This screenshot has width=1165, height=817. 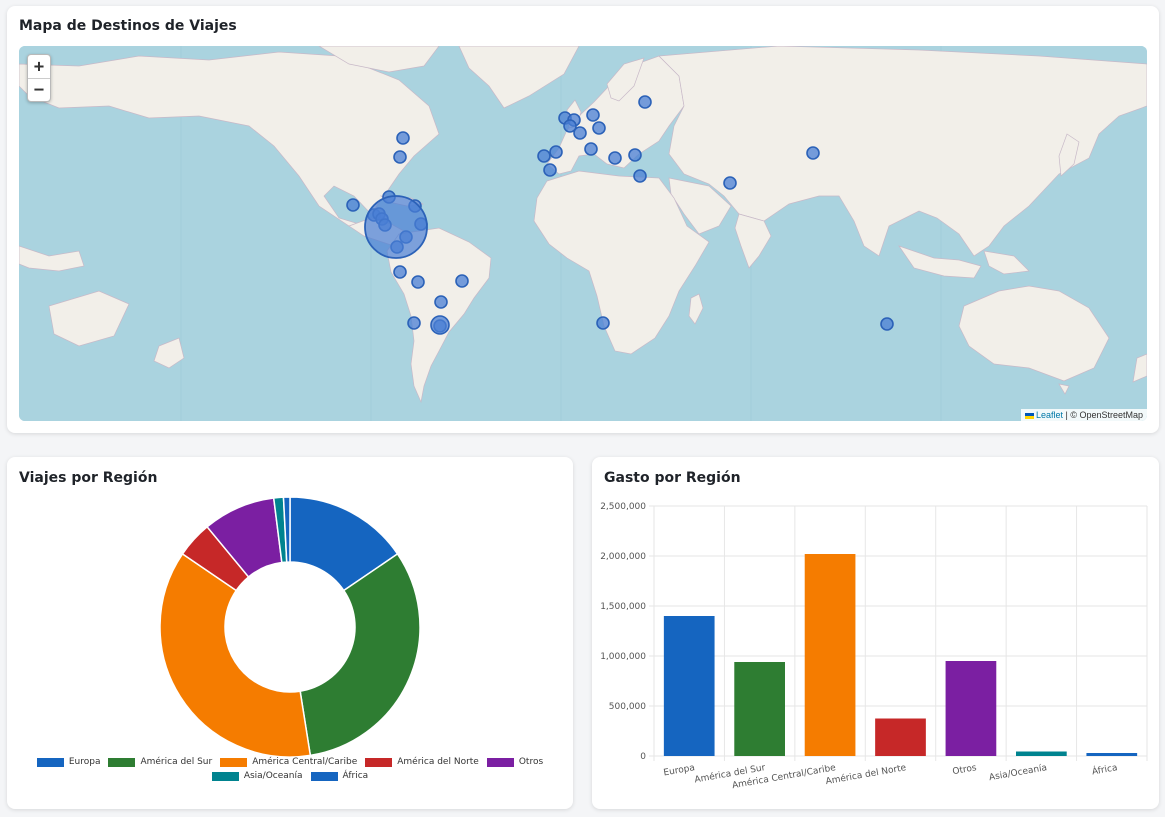 I want to click on bar-title: Gasto por Región, so click(x=672, y=478).